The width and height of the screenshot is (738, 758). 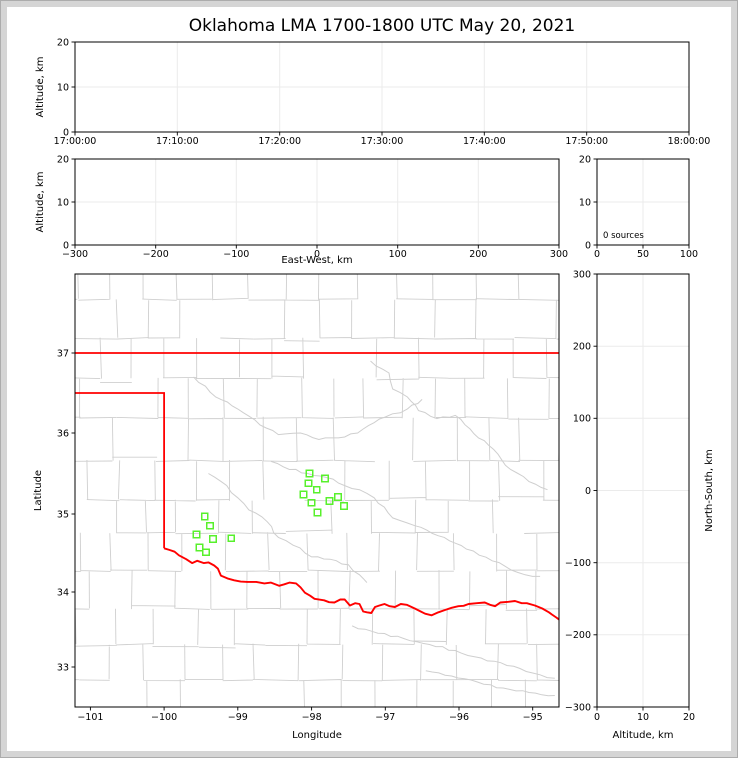 I want to click on x-tick-label: −95, so click(x=533, y=717).